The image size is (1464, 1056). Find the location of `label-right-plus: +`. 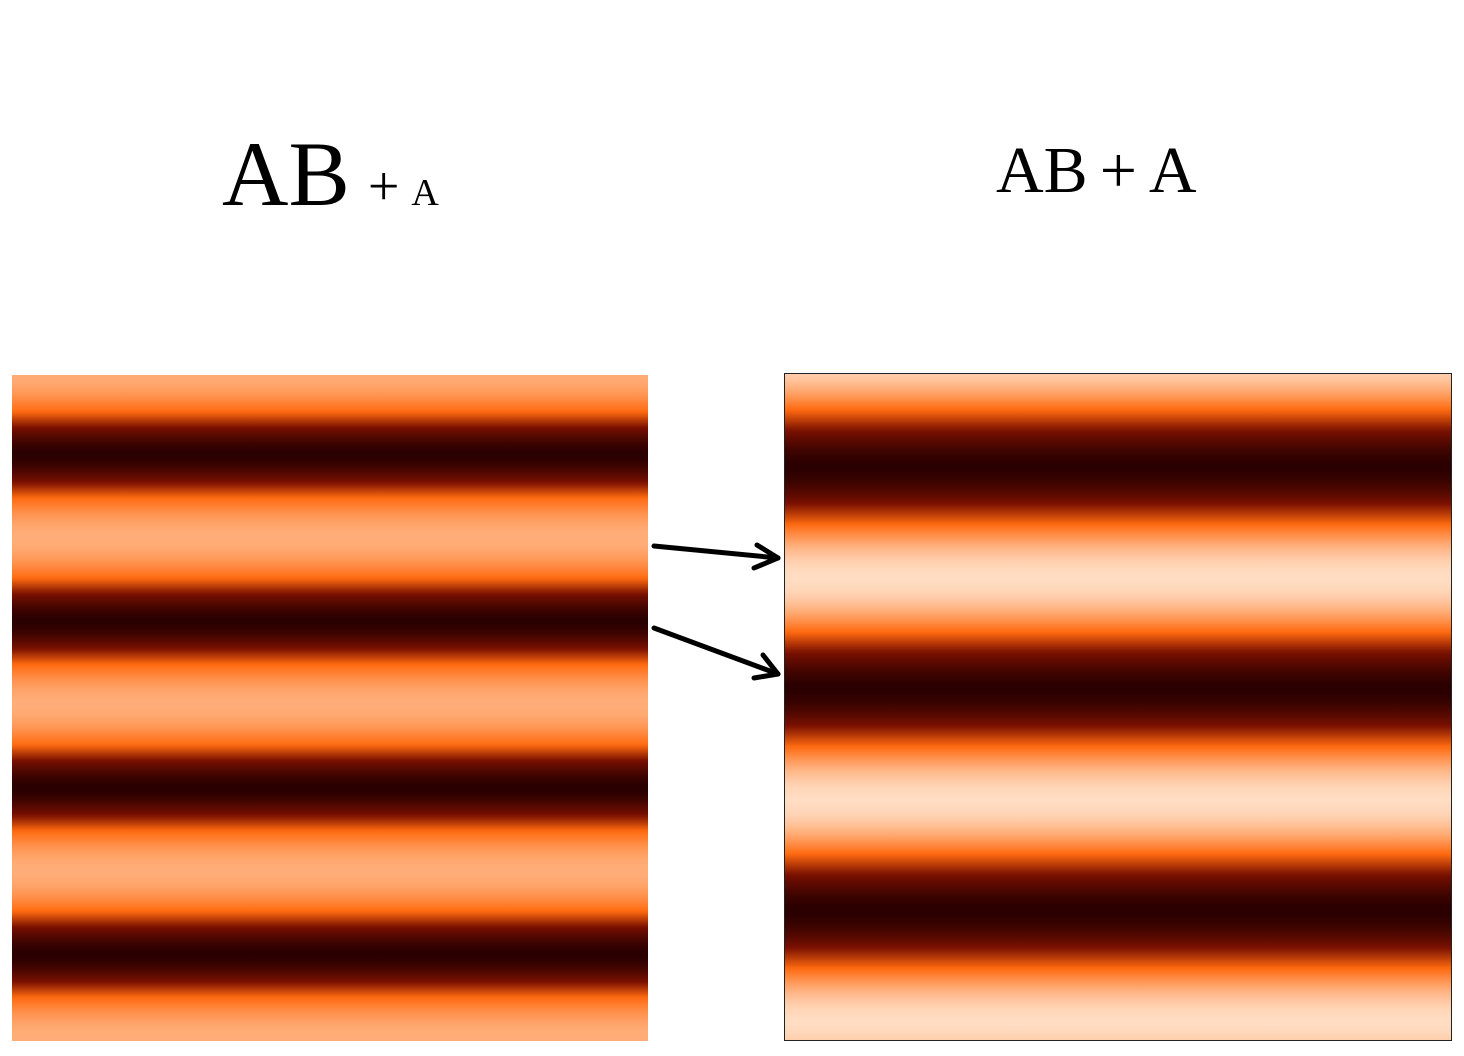

label-right-plus: + is located at coordinates (1118, 170).